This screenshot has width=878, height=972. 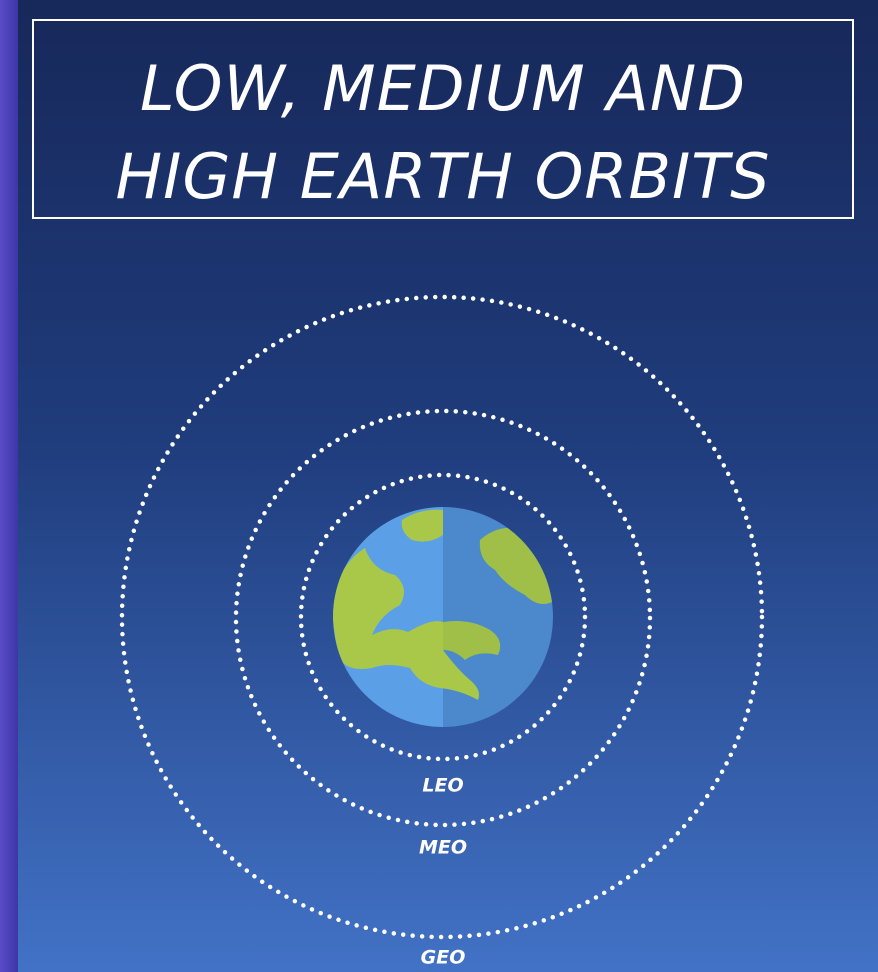 I want to click on title-line: LOW, MEDIUM AND, so click(x=443, y=88).